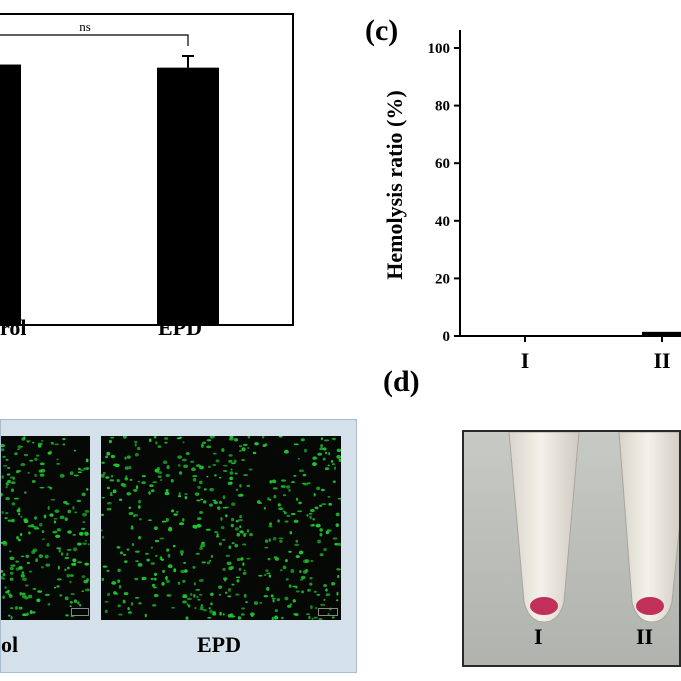 The image size is (681, 681). Describe the element at coordinates (661, 333) in the screenshot. I see `bar-ii` at that location.